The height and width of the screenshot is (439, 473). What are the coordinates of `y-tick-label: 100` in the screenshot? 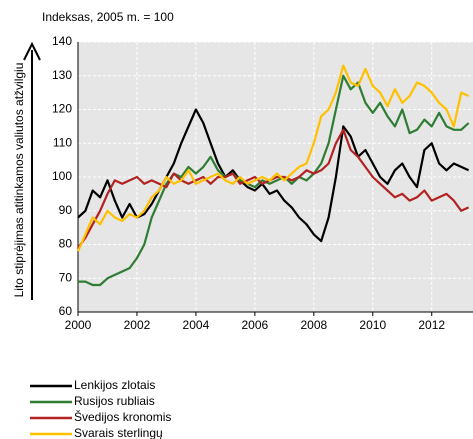 It's located at (62, 176).